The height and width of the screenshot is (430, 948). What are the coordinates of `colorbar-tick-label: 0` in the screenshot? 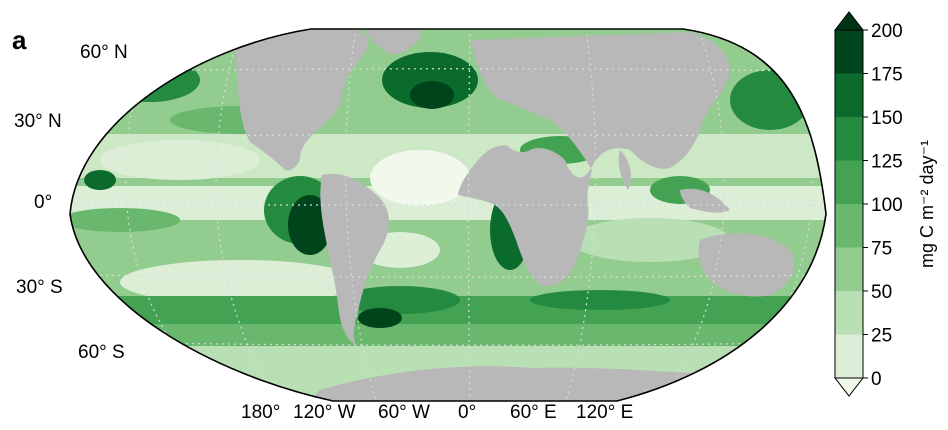 It's located at (876, 379).